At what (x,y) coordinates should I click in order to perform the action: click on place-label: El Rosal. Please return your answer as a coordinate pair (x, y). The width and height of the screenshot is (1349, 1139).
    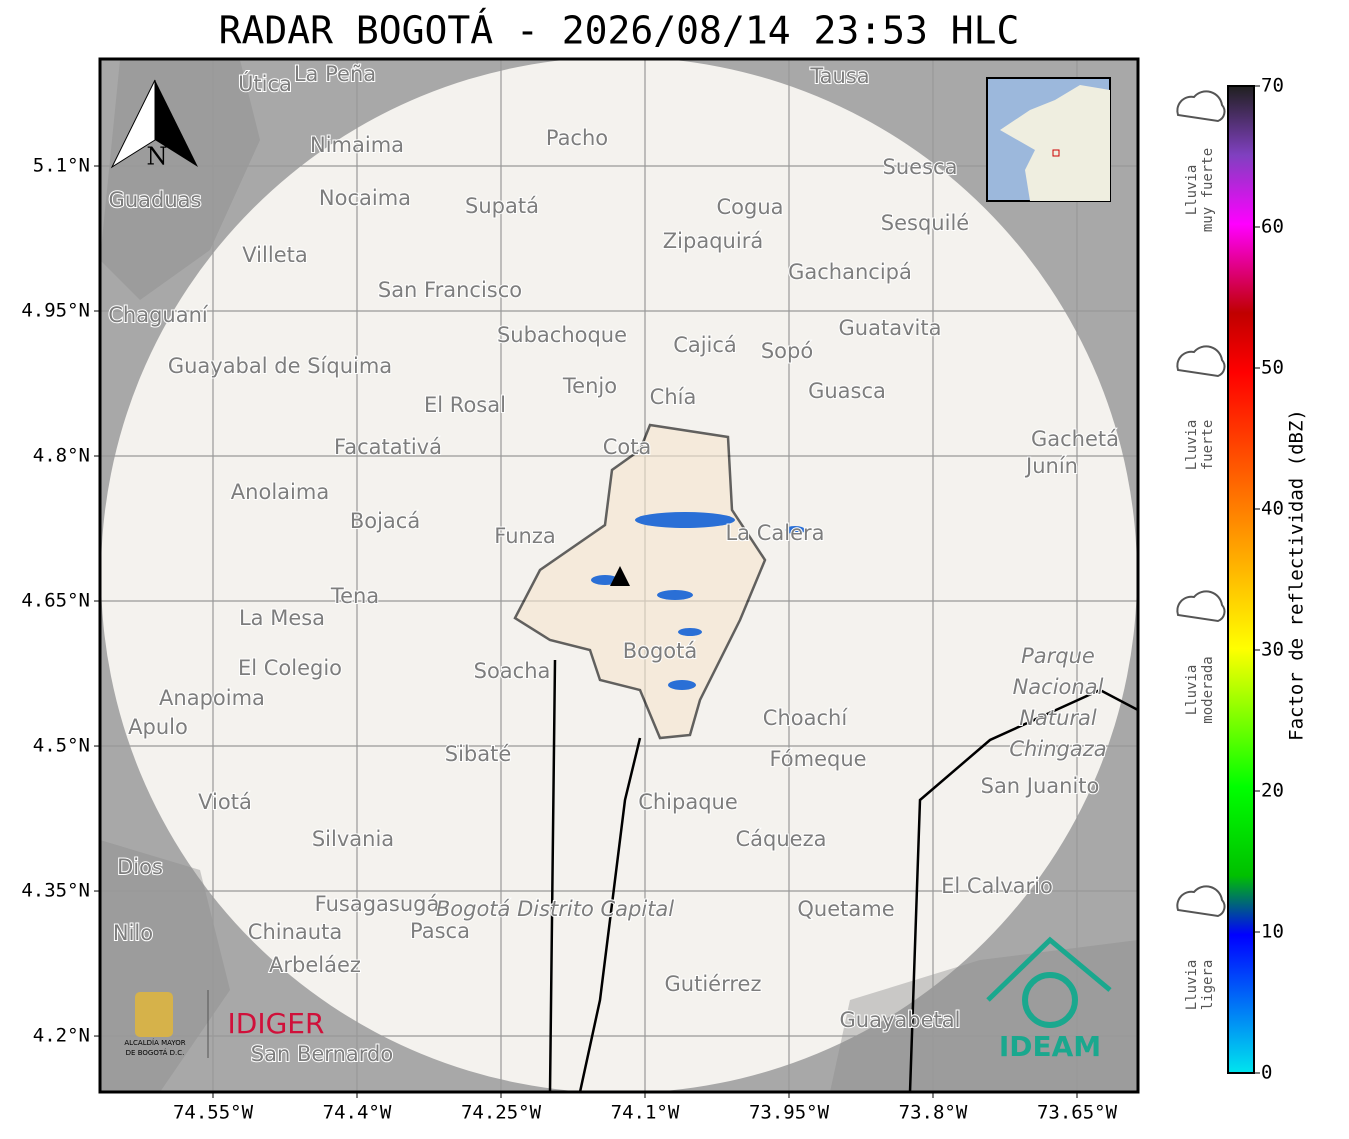
    Looking at the image, I should click on (465, 405).